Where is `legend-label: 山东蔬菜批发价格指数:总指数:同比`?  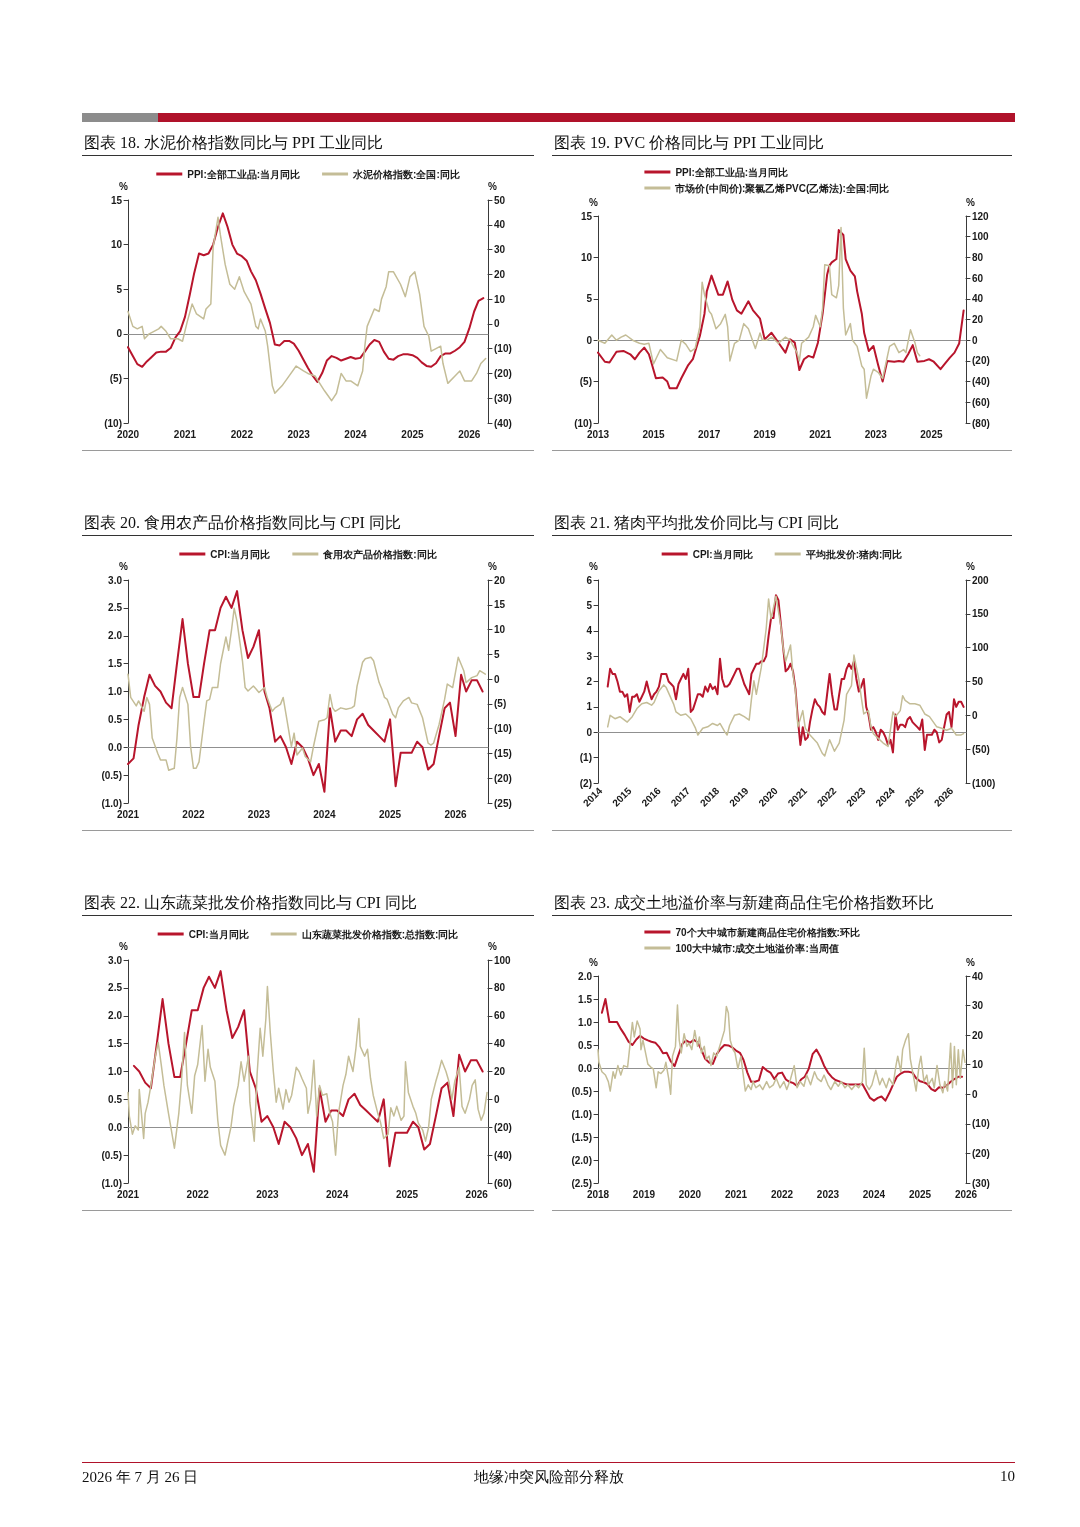
legend-label: 山东蔬菜批发价格指数:总指数:同比 is located at coordinates (380, 934).